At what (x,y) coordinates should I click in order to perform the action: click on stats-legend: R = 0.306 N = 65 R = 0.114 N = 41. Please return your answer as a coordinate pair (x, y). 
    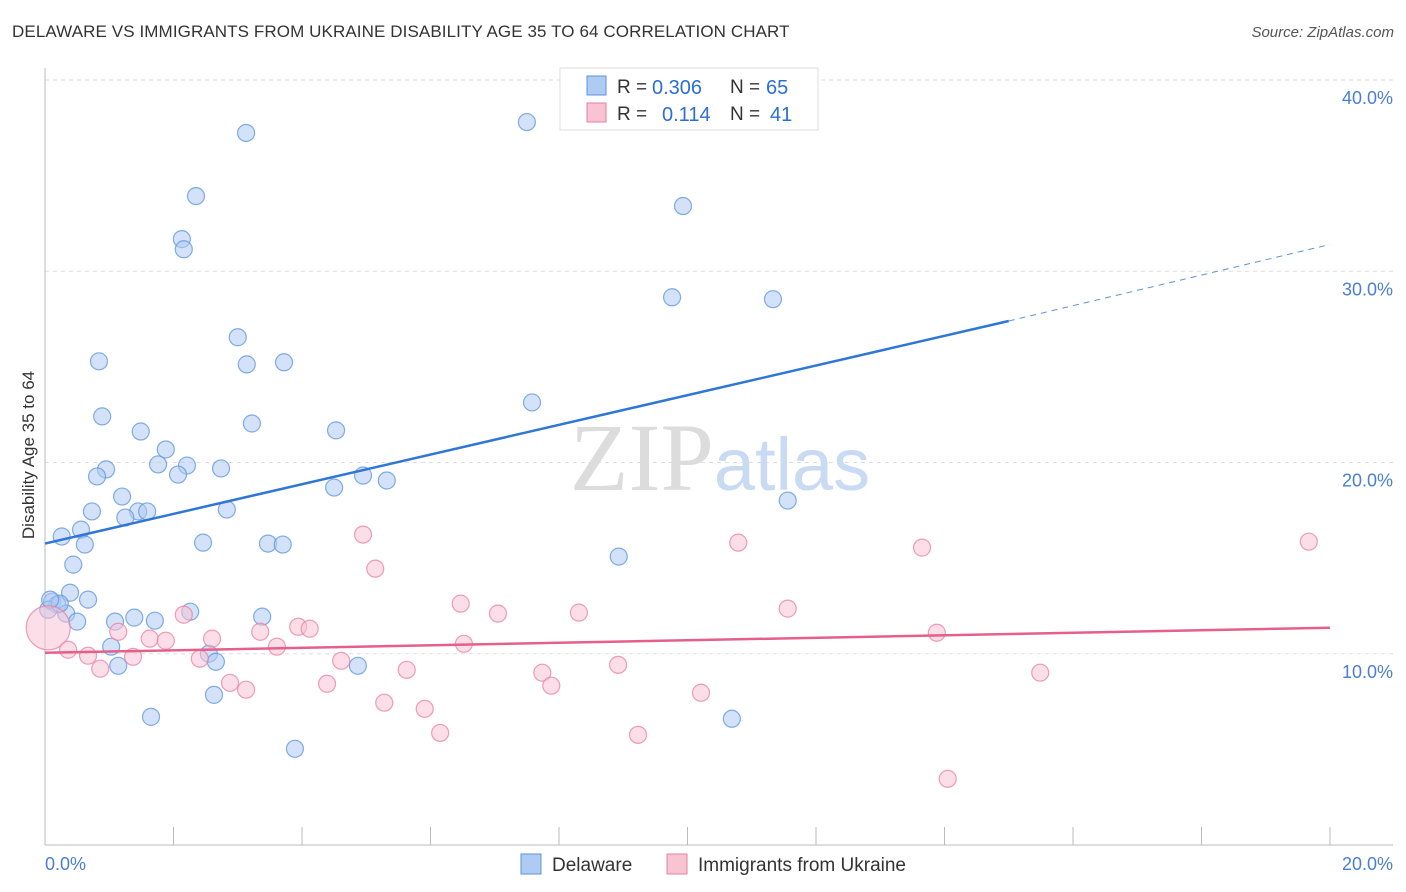
    Looking at the image, I should click on (689, 99).